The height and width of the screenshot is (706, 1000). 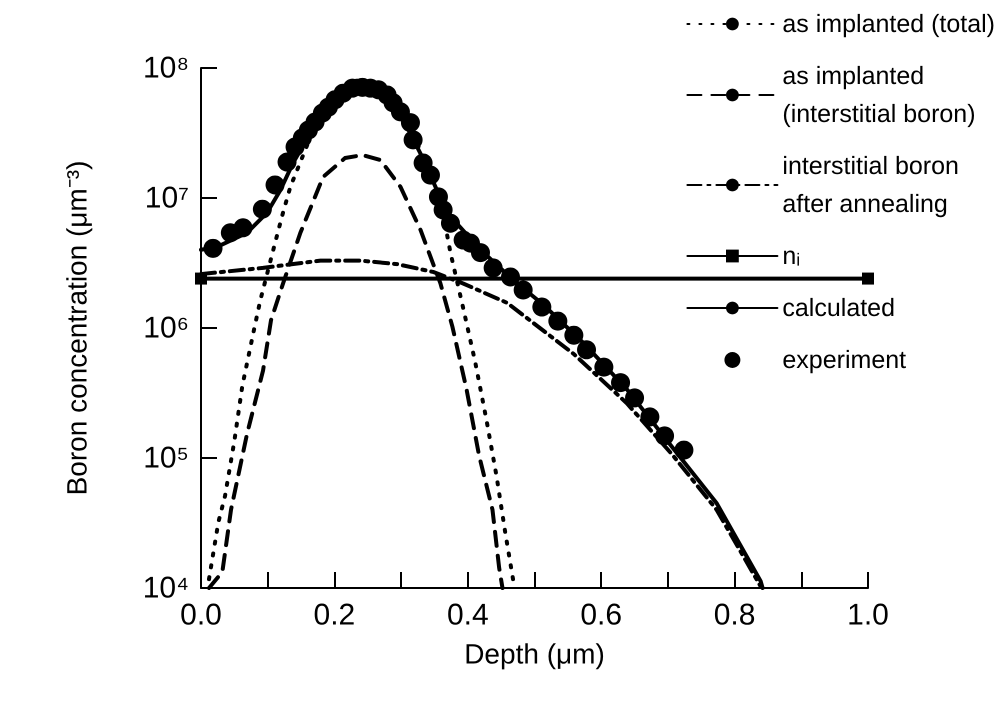 I want to click on x-tick-label: 0.8, so click(x=735, y=615).